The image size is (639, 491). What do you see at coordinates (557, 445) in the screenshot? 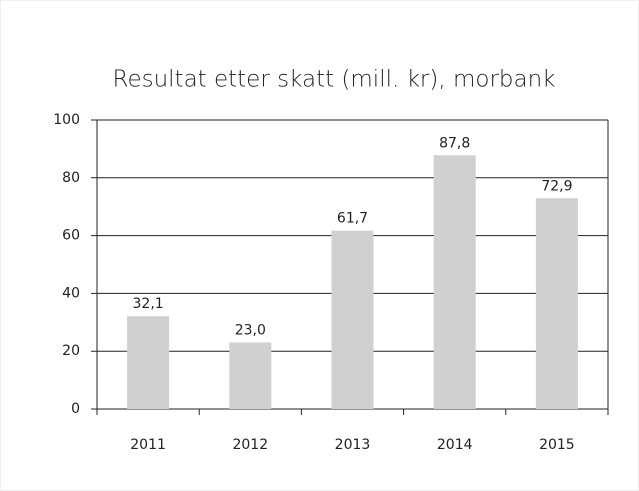
I see `x-tick-label: 2015` at bounding box center [557, 445].